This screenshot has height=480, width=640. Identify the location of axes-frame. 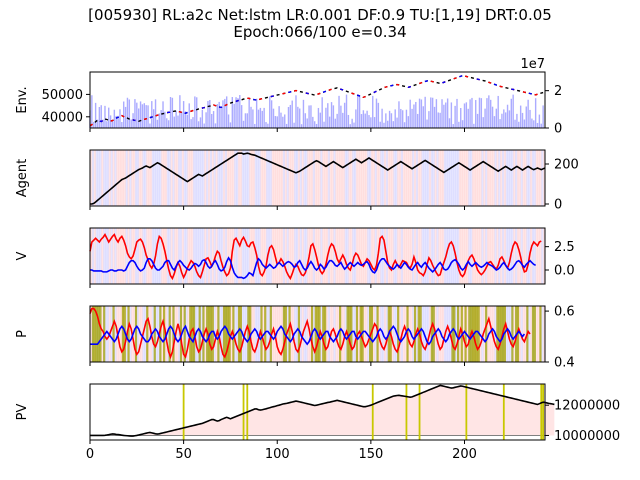
(317, 256).